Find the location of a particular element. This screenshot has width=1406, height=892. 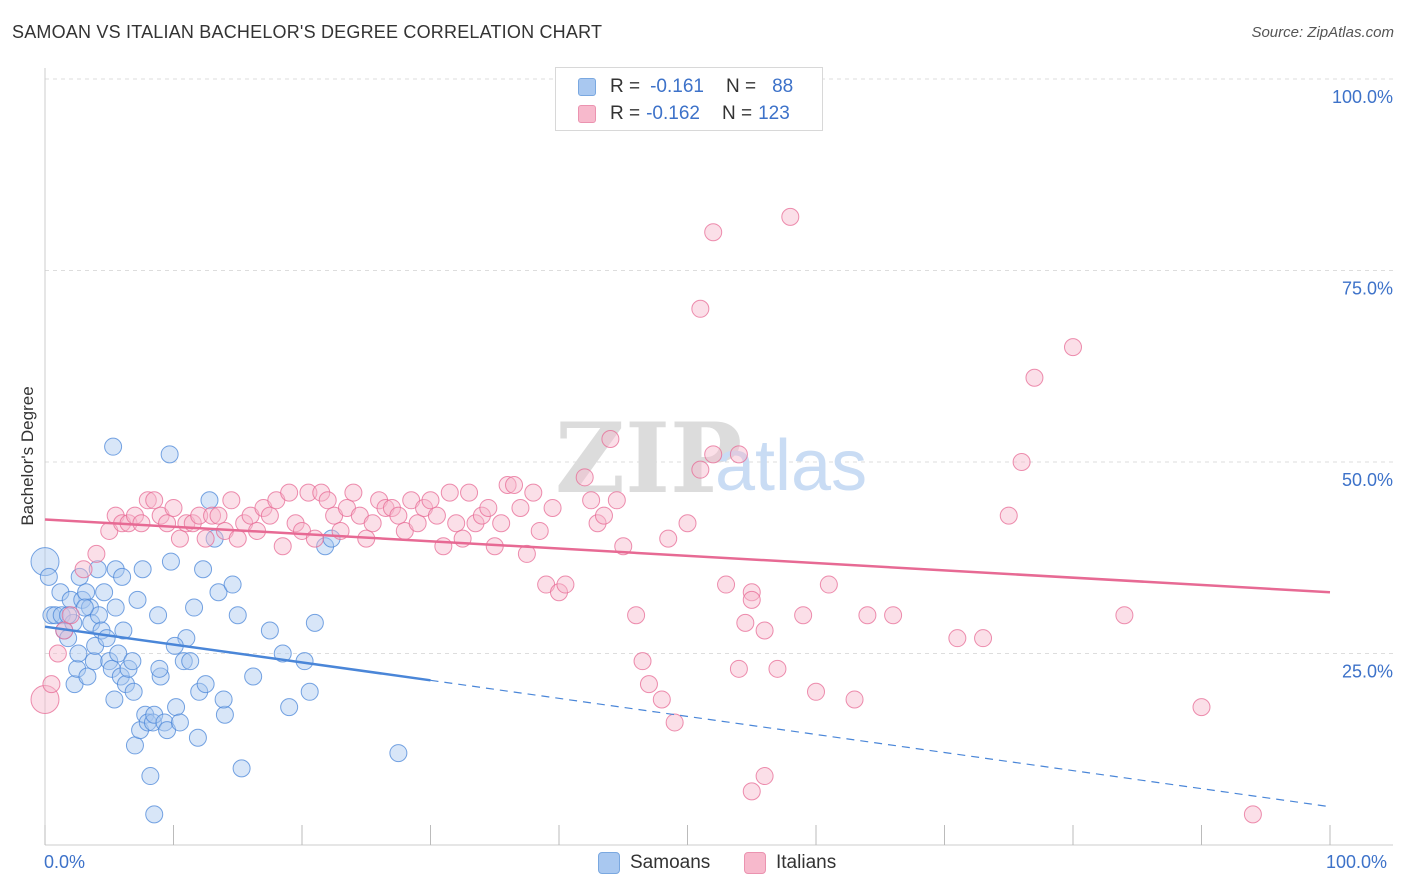

italians-legend-swatch is located at coordinates (755, 863).